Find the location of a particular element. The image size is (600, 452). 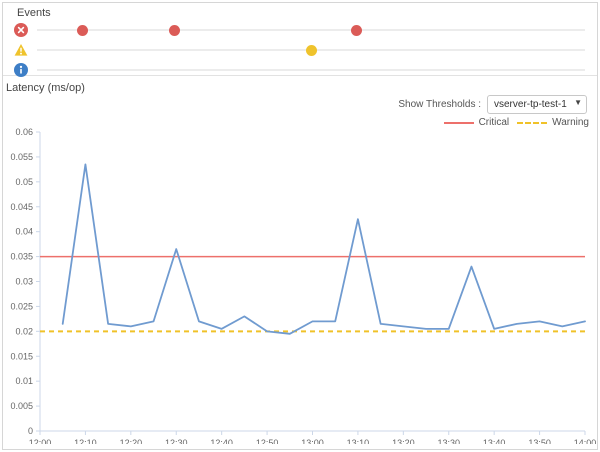

threshold-select-wrap: vserver-tp-test-1 ▼ is located at coordinates (537, 104).